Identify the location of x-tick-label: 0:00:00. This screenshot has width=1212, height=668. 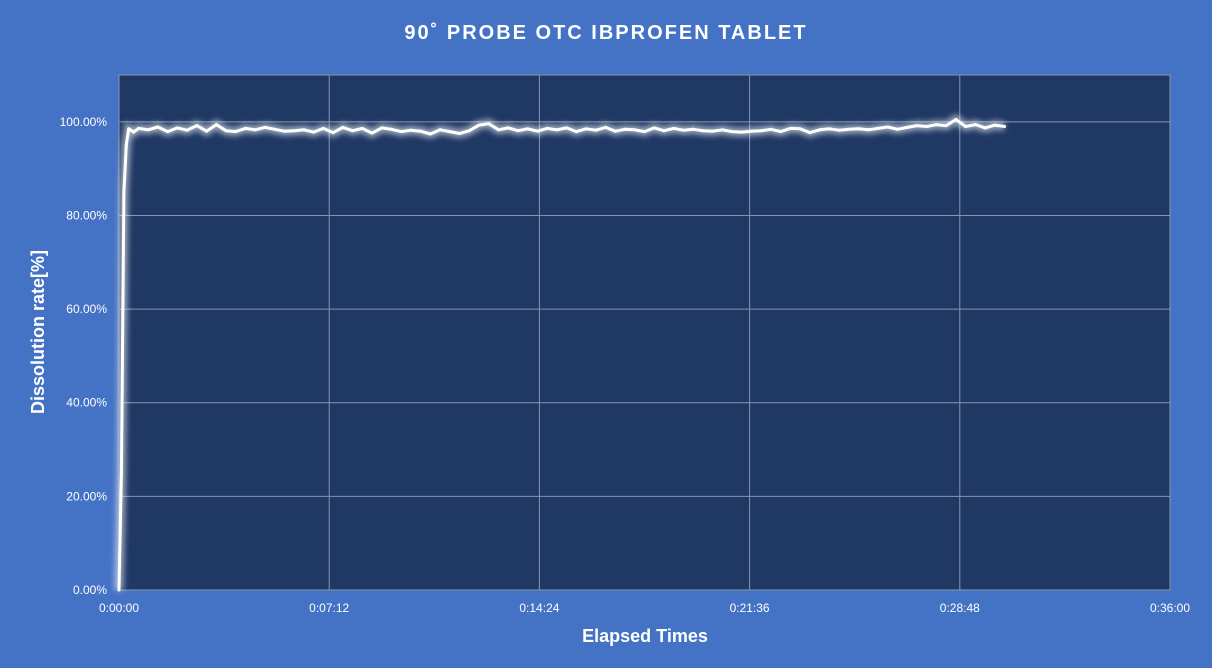
(119, 608).